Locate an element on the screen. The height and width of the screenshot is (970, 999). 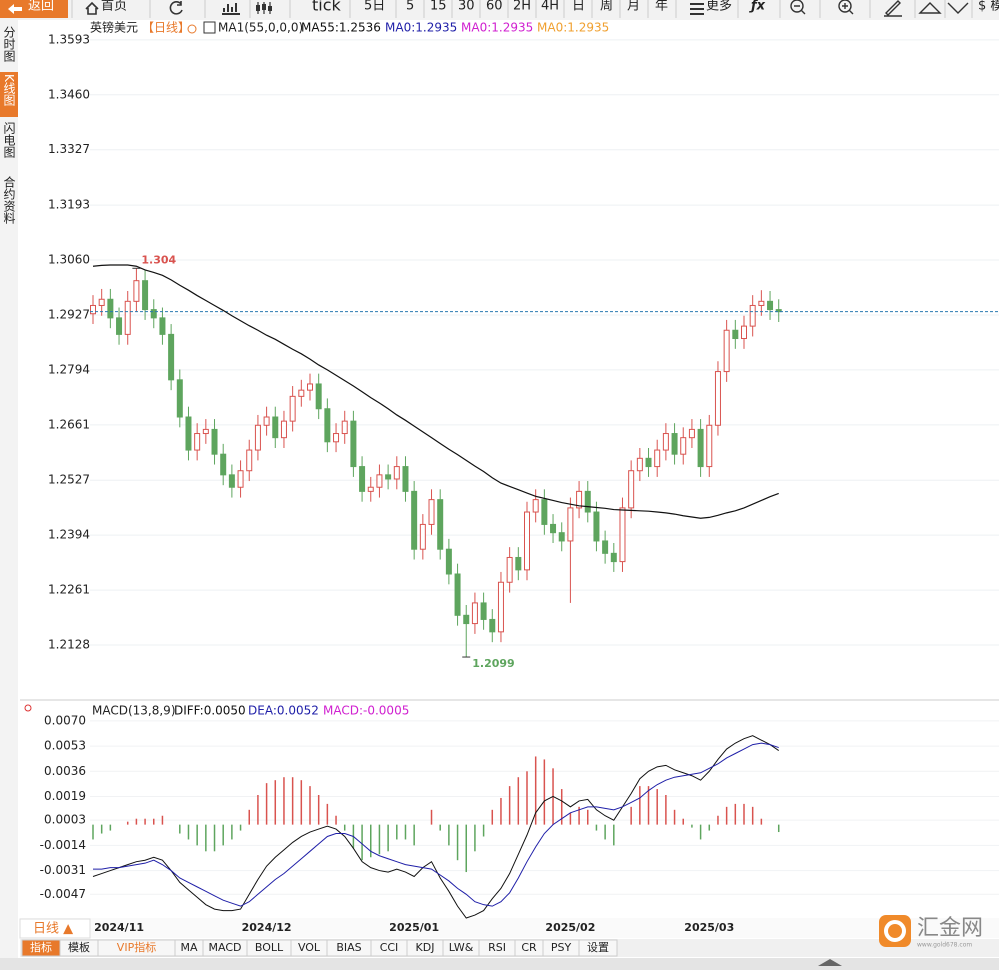
period-button: 30 is located at coordinates (466, 7).